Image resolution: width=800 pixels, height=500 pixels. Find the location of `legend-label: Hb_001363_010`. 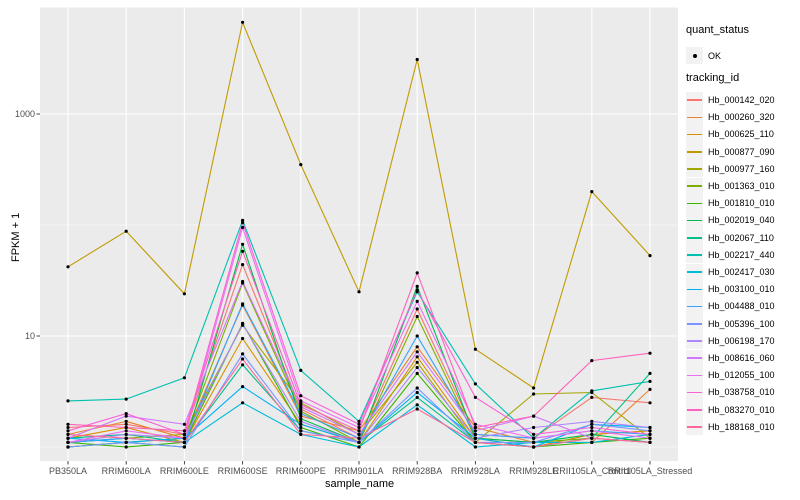

legend-label: Hb_001363_010 is located at coordinates (741, 186).